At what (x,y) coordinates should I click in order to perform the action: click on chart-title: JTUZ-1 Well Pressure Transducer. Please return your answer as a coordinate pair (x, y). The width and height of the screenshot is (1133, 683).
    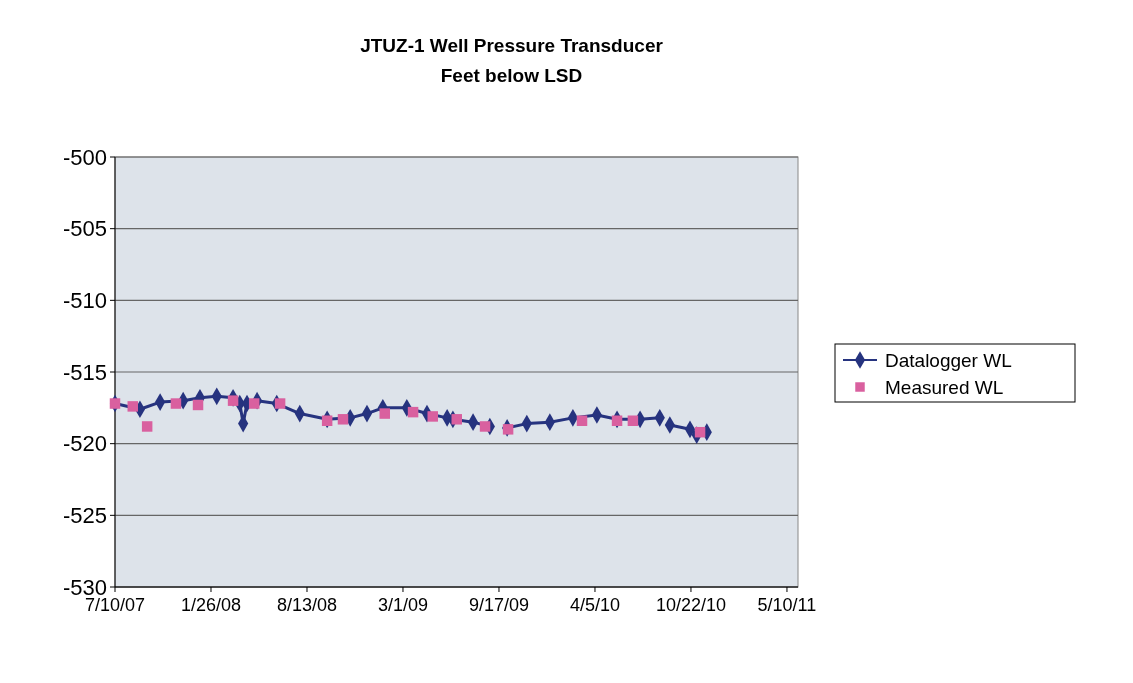
    Looking at the image, I should click on (512, 45).